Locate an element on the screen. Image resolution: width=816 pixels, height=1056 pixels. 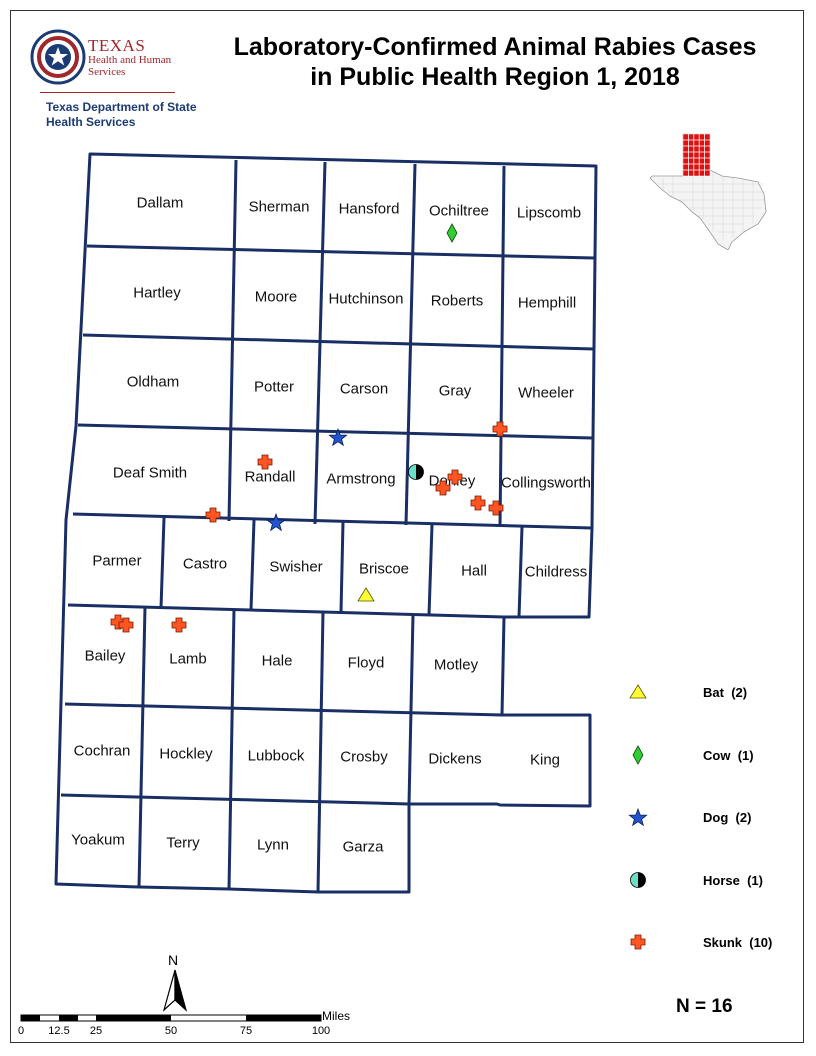
county-label: Hutchinson is located at coordinates (366, 299).